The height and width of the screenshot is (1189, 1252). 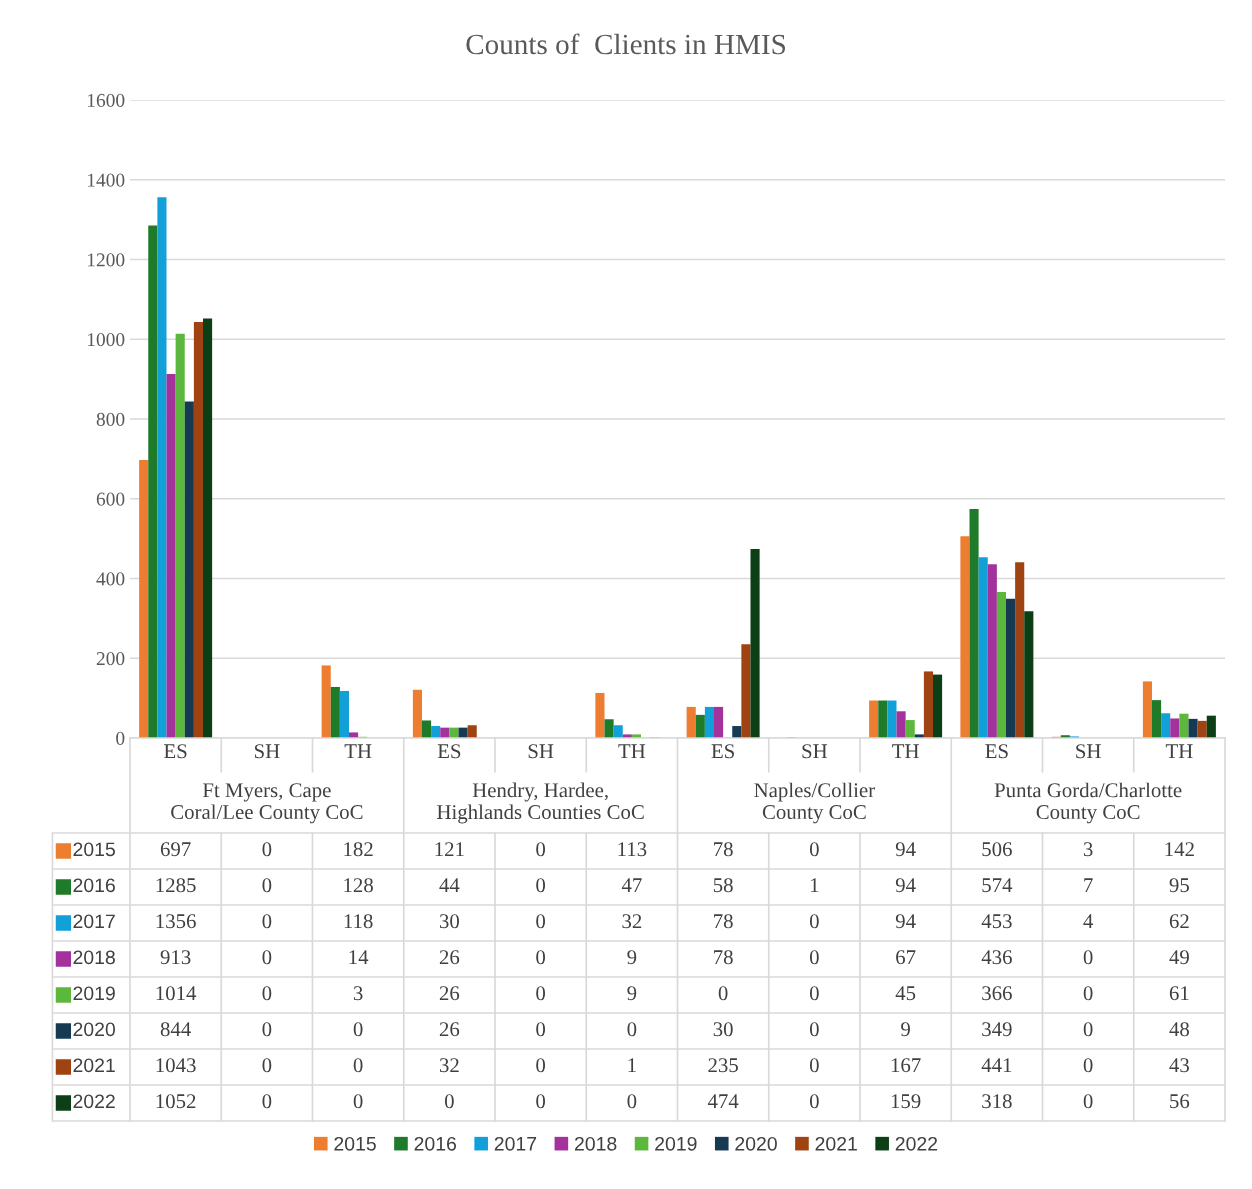 What do you see at coordinates (449, 921) in the screenshot?
I see `data-label: 30` at bounding box center [449, 921].